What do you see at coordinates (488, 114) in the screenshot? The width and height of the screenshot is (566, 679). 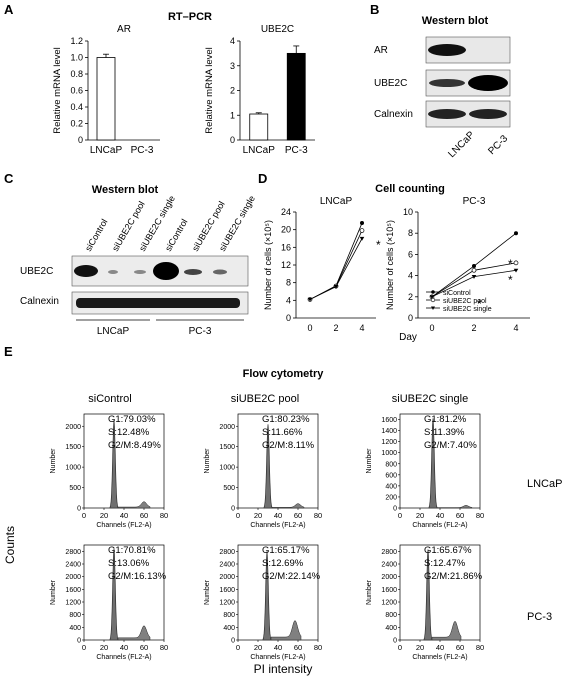 I see `band-calnexin-pc3` at bounding box center [488, 114].